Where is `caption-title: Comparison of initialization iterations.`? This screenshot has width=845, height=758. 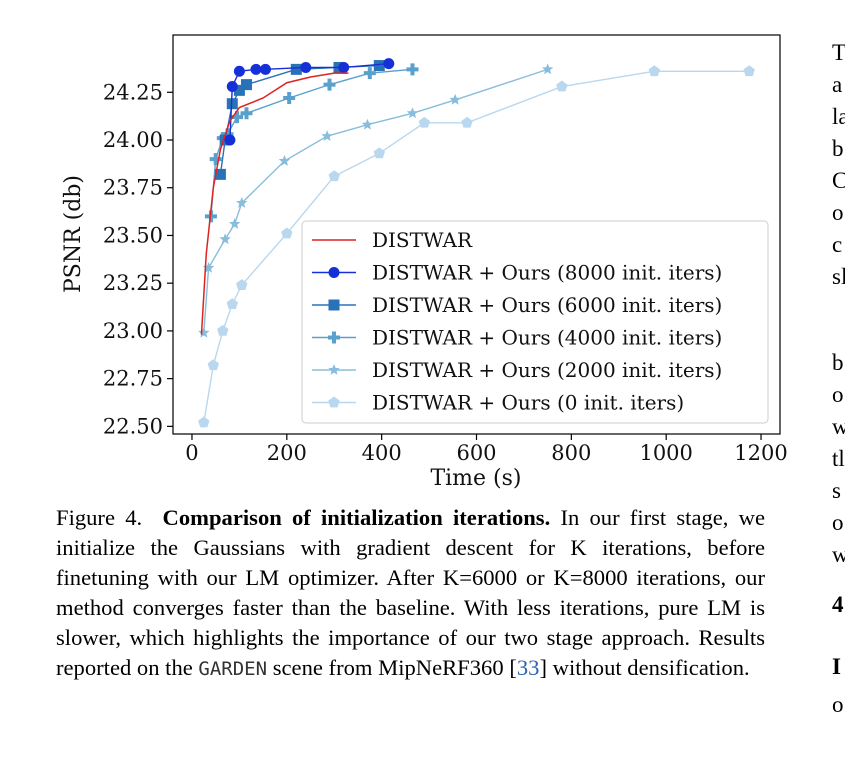 caption-title: Comparison of initialization iterations. is located at coordinates (356, 517).